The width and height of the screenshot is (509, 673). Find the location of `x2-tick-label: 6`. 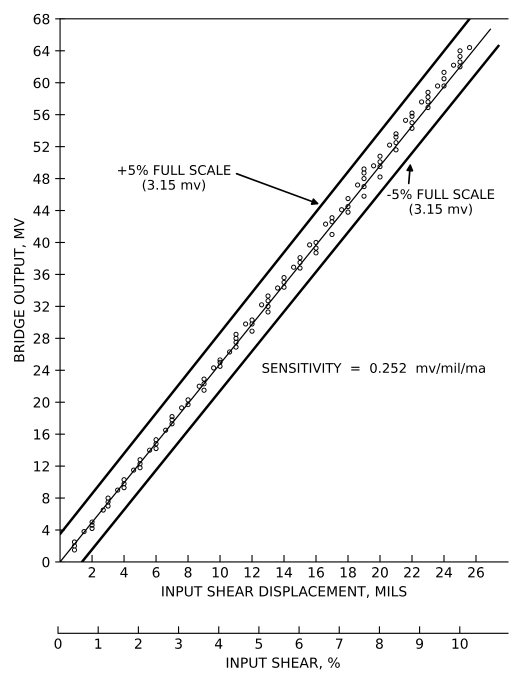

x2-tick-label: 6 is located at coordinates (299, 643).